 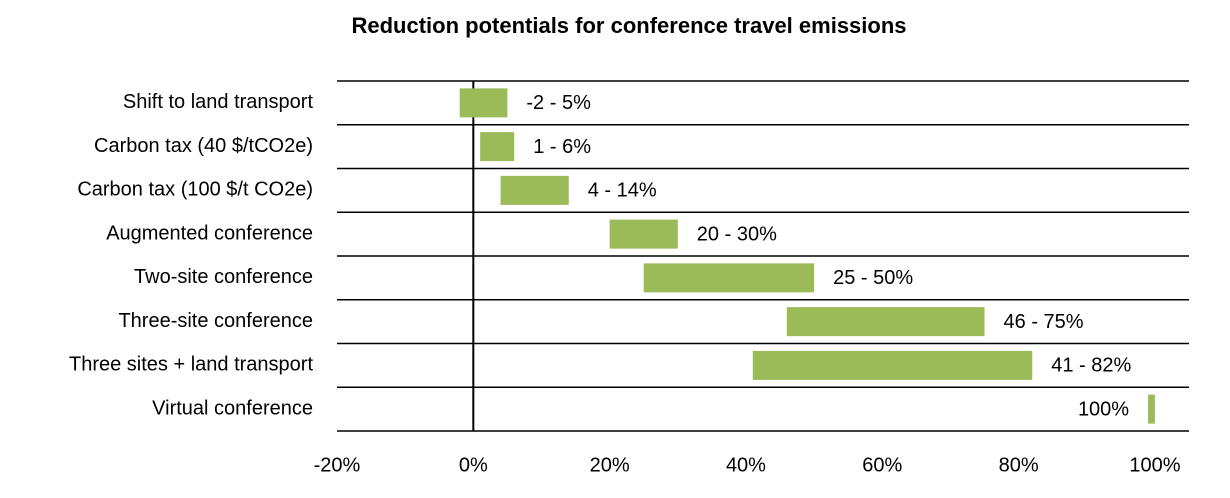 I want to click on x-tick-label: 80%, so click(x=1019, y=465).